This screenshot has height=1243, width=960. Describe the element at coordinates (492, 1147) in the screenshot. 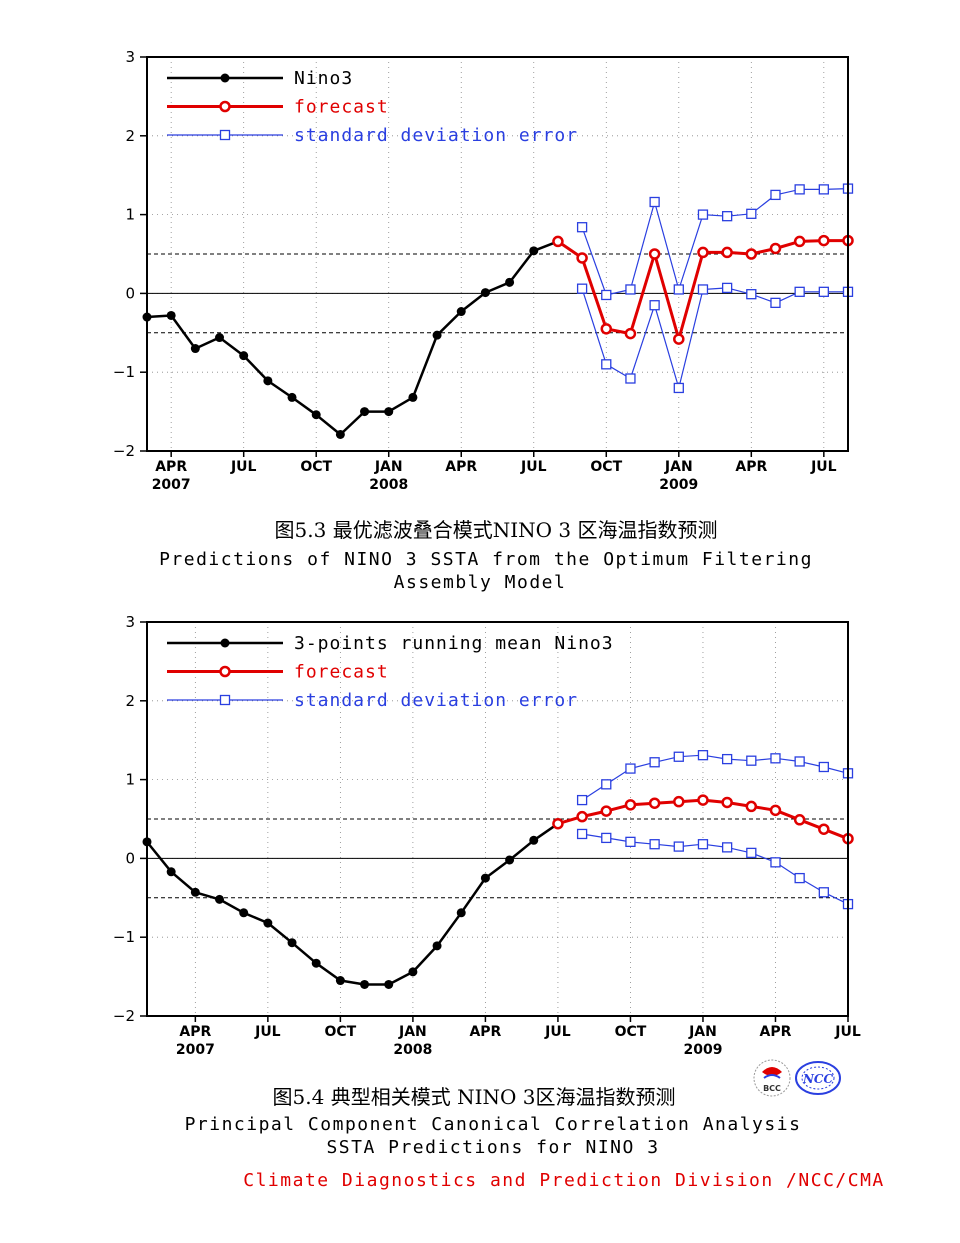

I see `chart2-caption-en-2: SSTA Predictions for NINO 3` at that location.